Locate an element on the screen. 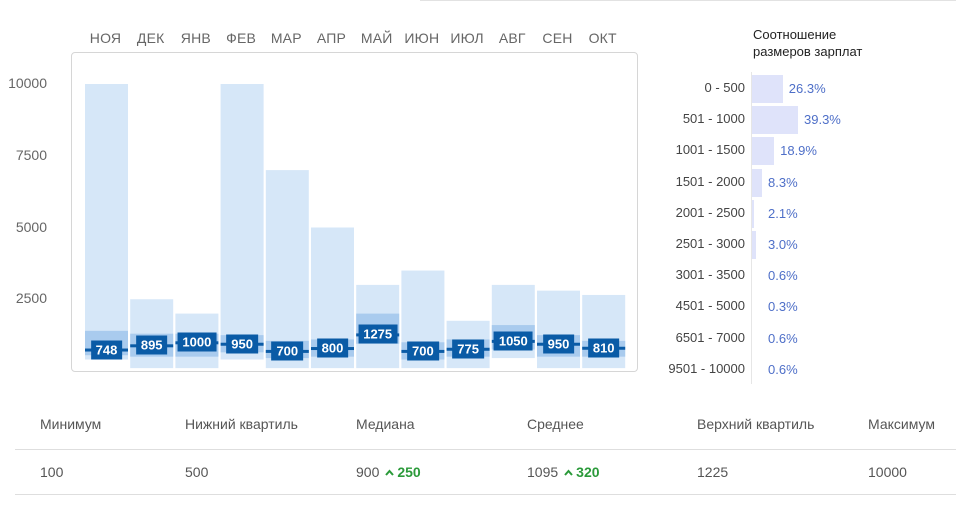  distribution-row: 501 - 1000 39.3% is located at coordinates (778, 119).